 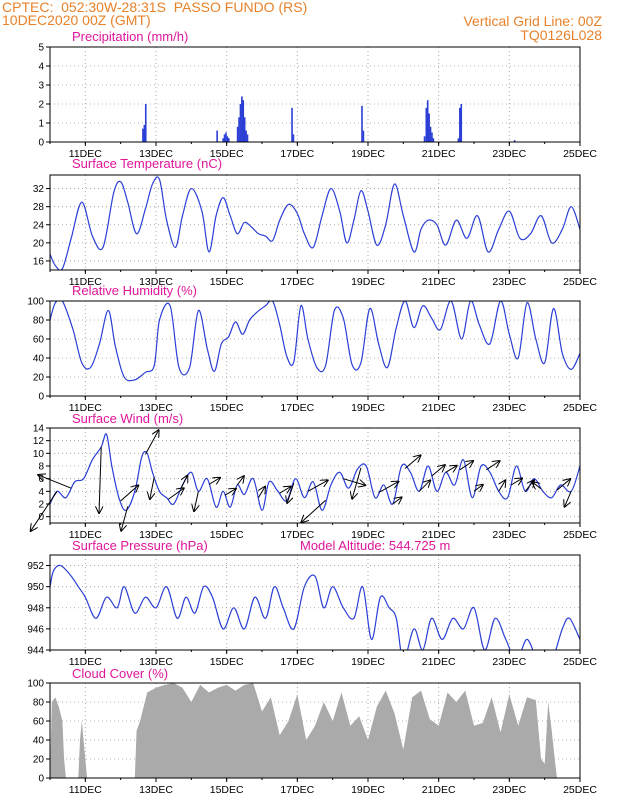 What do you see at coordinates (35, 608) in the screenshot?
I see `y-tick-label: 948` at bounding box center [35, 608].